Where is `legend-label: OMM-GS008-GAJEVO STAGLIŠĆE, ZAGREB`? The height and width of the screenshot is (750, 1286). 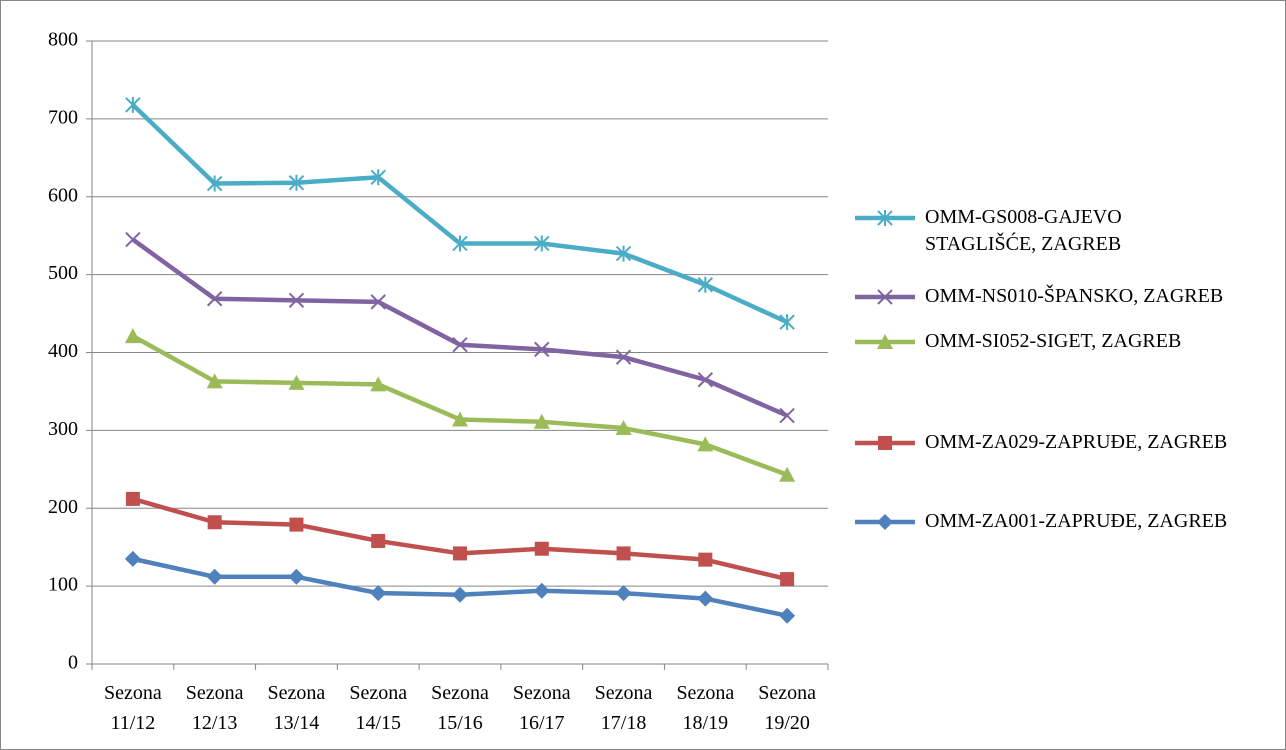 legend-label: OMM-GS008-GAJEVO STAGLIŠĆE, ZAGREB is located at coordinates (1023, 230).